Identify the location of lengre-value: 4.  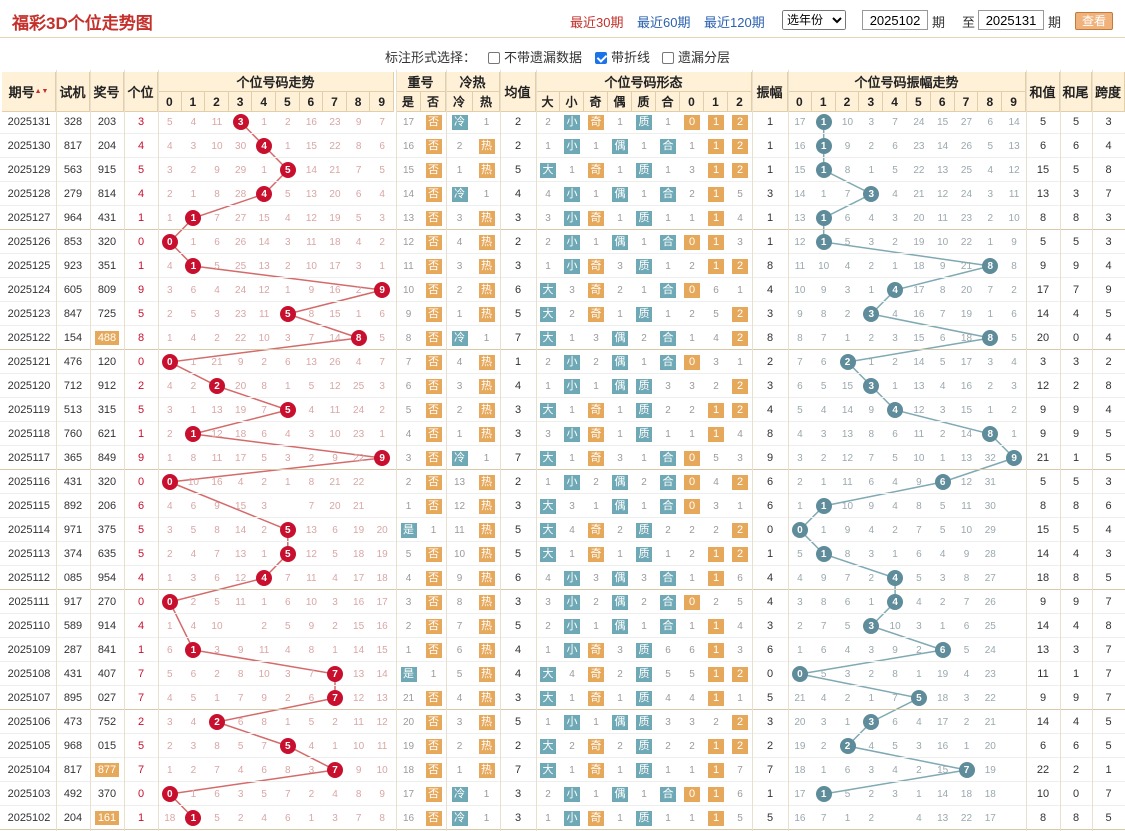
(459, 698).